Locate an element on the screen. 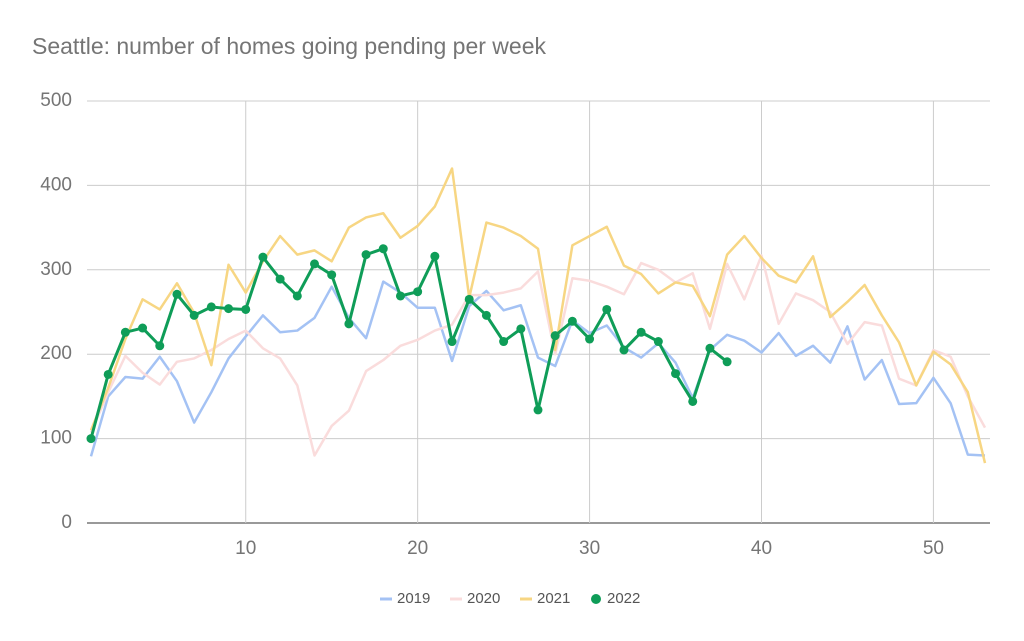 This screenshot has width=1024, height=641. x-tick-label: 10 is located at coordinates (245, 548).